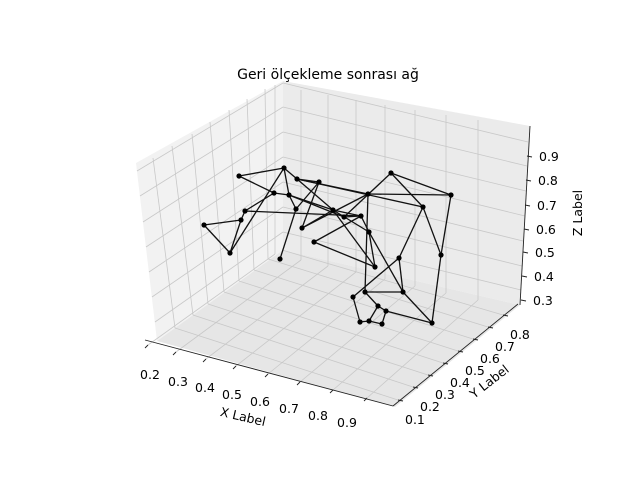 The image size is (640, 480). Describe the element at coordinates (544, 276) in the screenshot. I see `z-tick-label: 0.4` at that location.